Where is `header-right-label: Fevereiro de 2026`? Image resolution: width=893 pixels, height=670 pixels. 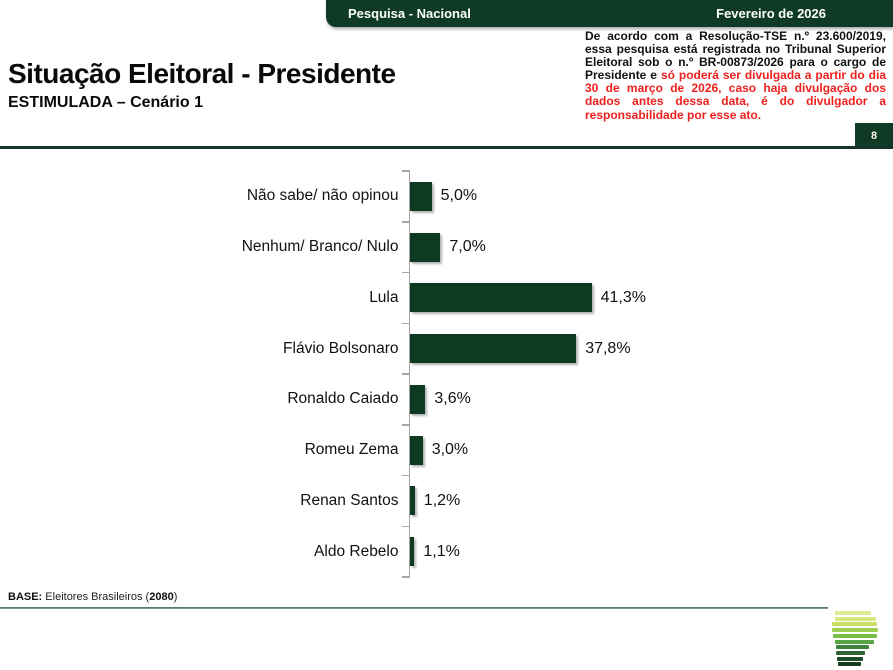
header-right-label: Fevereiro de 2026 is located at coordinates (771, 13).